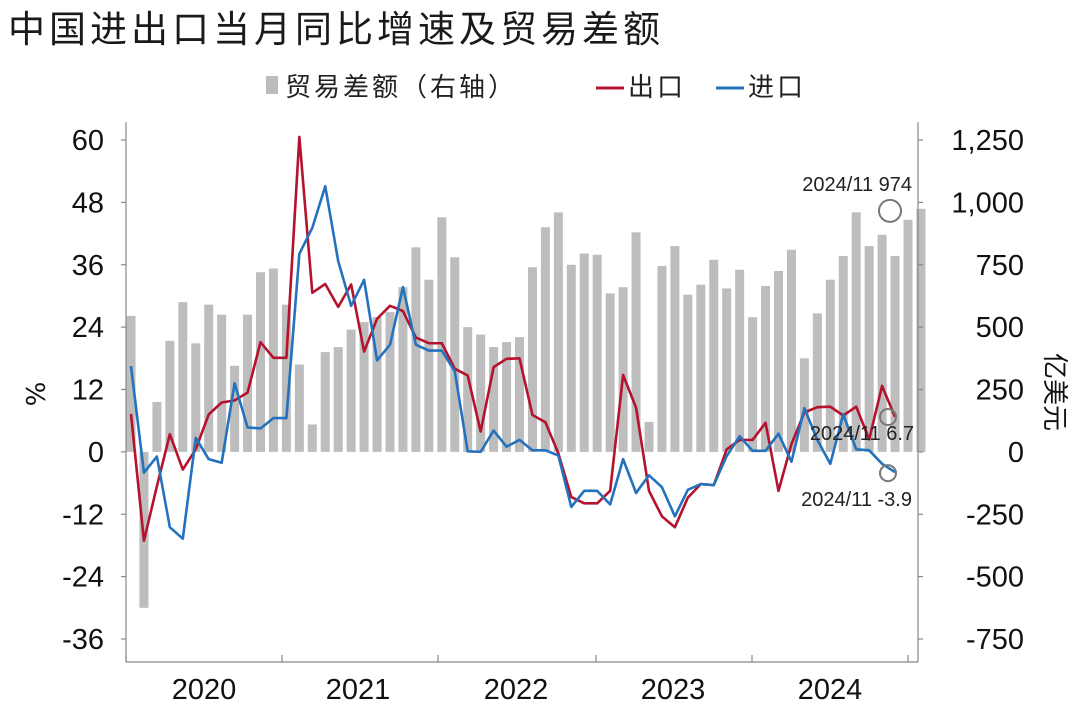  Describe the element at coordinates (862, 434) in the screenshot. I see `annotation-label: 2024/11 6.7` at that location.